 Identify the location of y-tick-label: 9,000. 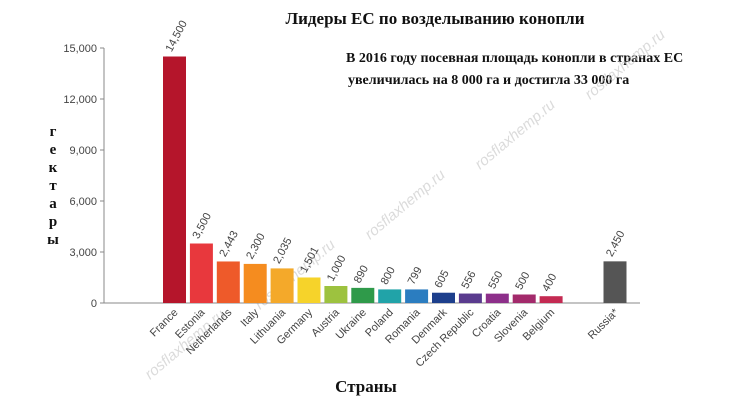
(83, 151).